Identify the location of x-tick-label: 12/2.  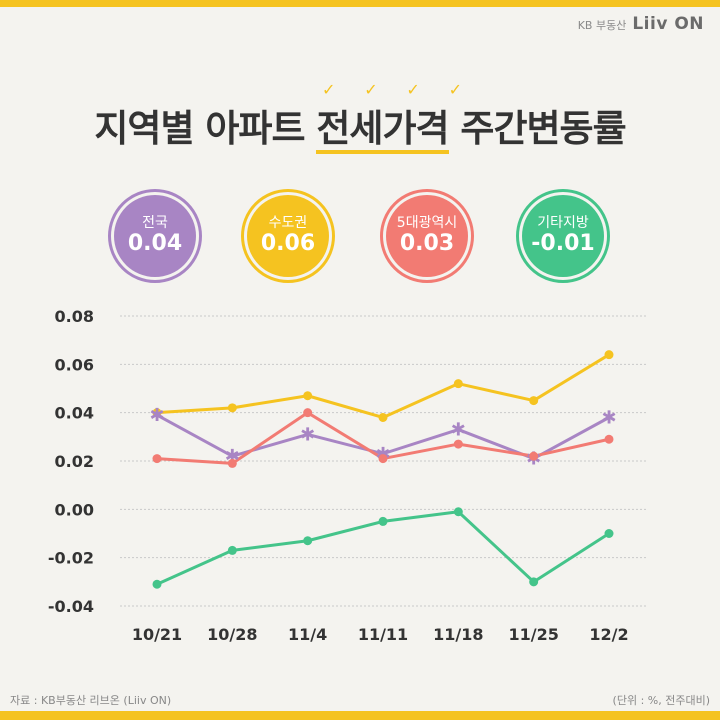
(608, 634).